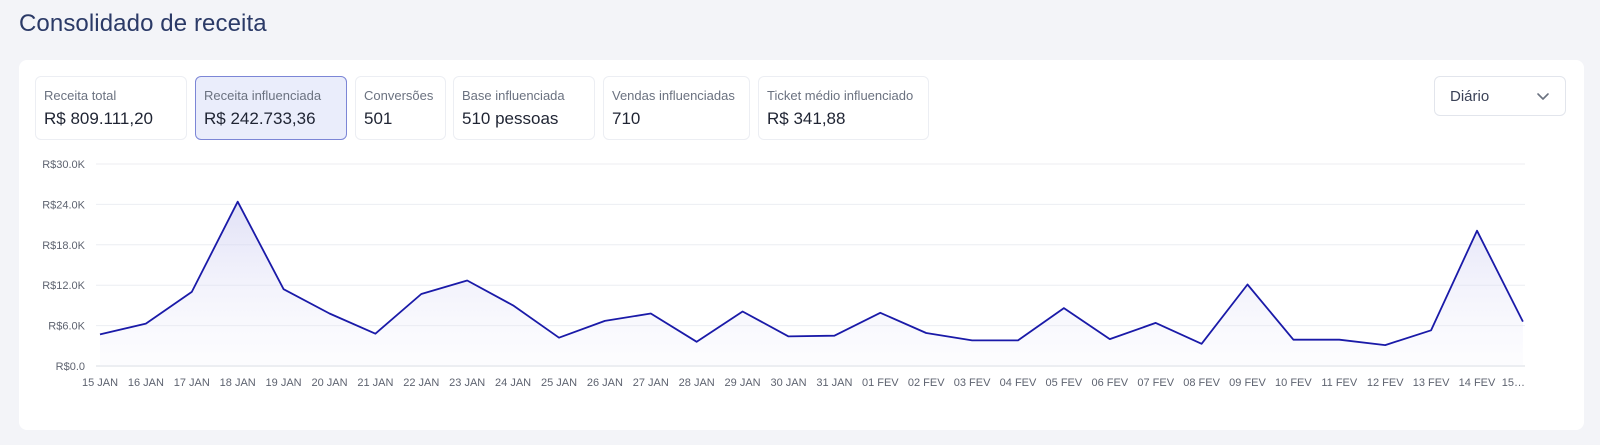 This screenshot has width=1600, height=445. What do you see at coordinates (788, 383) in the screenshot?
I see `x-tick-label: 30 JAN` at bounding box center [788, 383].